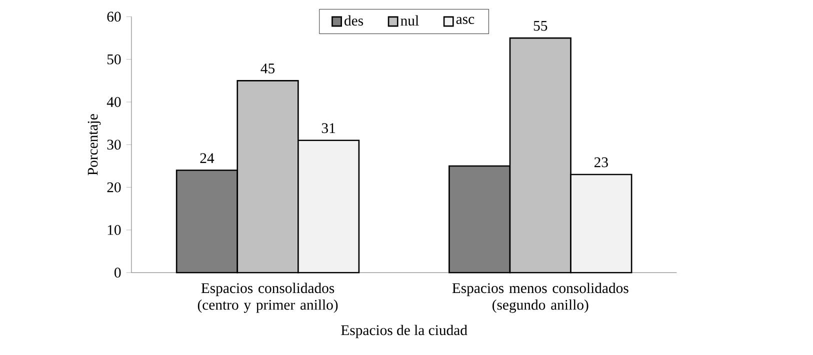 The height and width of the screenshot is (355, 813). I want to click on data-label: 31, so click(329, 128).